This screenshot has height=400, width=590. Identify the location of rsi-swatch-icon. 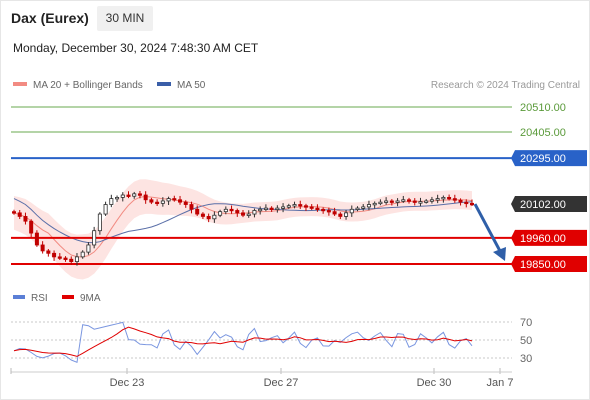
(19, 297).